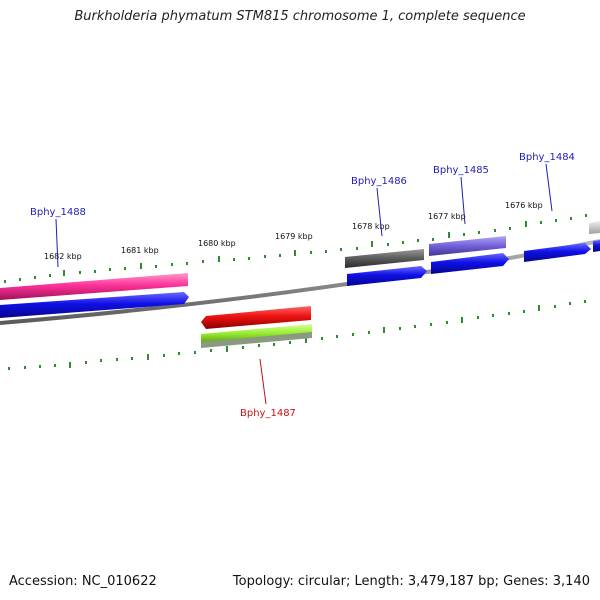  I want to click on gene-bphy-1488-feature, so click(94, 286).